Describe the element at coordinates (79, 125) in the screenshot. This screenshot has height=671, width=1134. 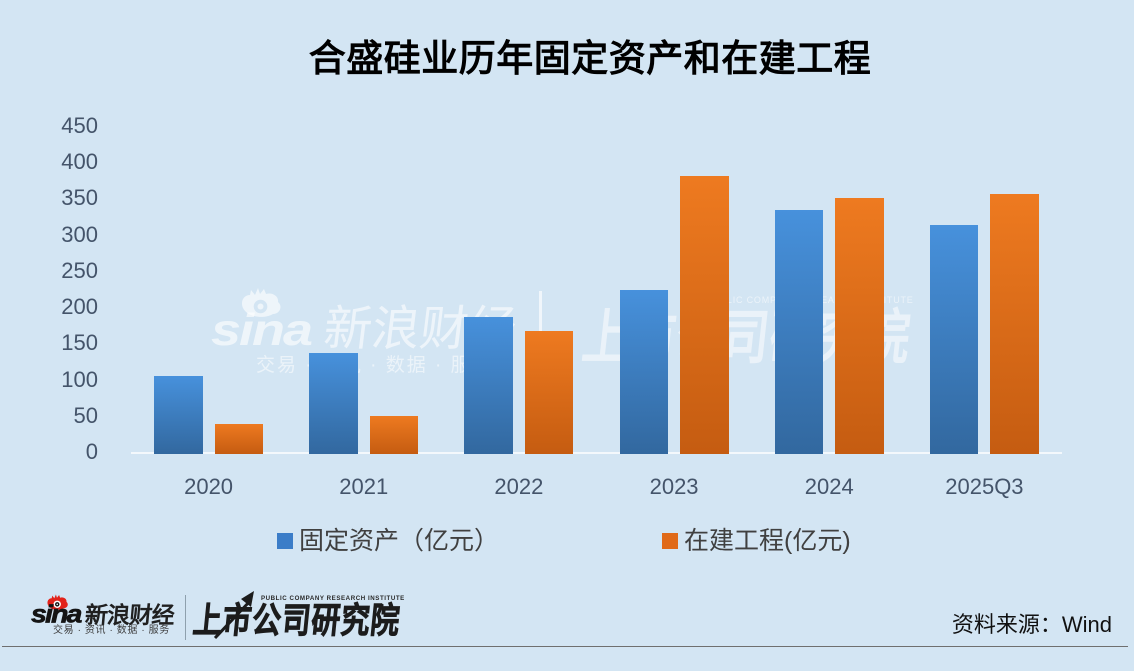
I see `y-tick-label: 450` at that location.